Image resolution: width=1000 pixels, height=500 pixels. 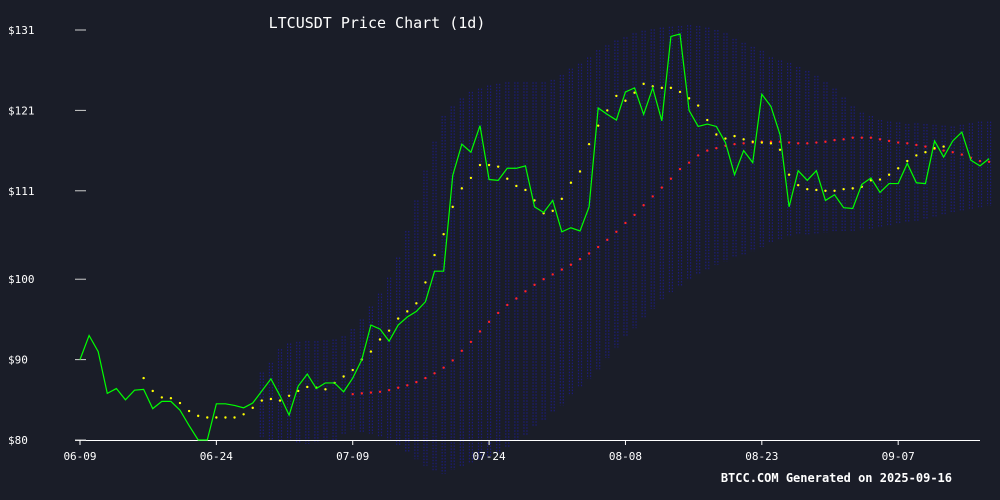 What do you see at coordinates (21, 110) in the screenshot?
I see `y-tick-label: $121` at bounding box center [21, 110].